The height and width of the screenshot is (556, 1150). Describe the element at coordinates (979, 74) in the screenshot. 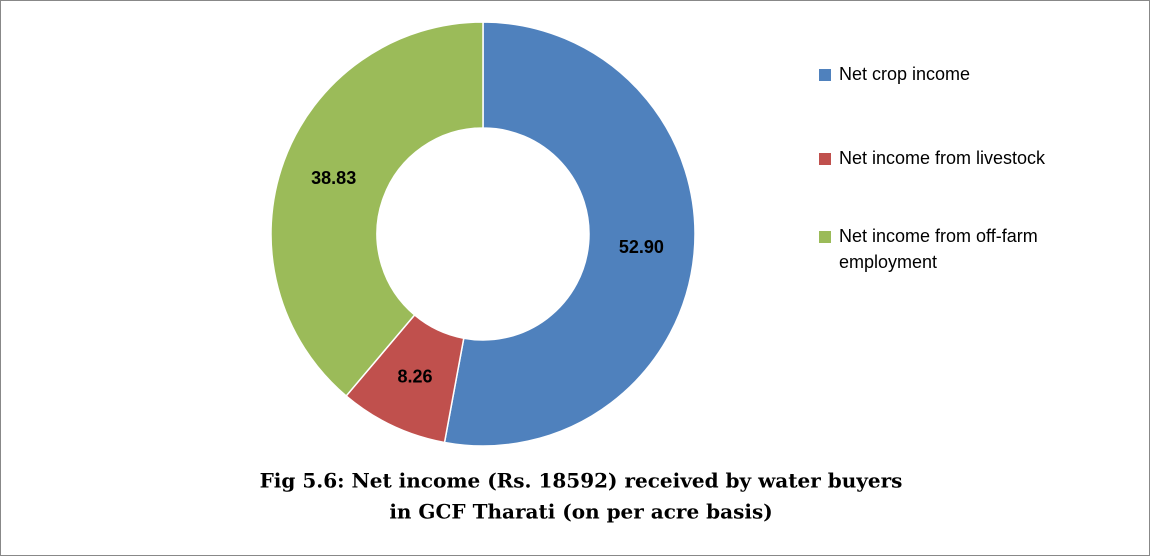

I see `legend-item: Net crop income` at that location.